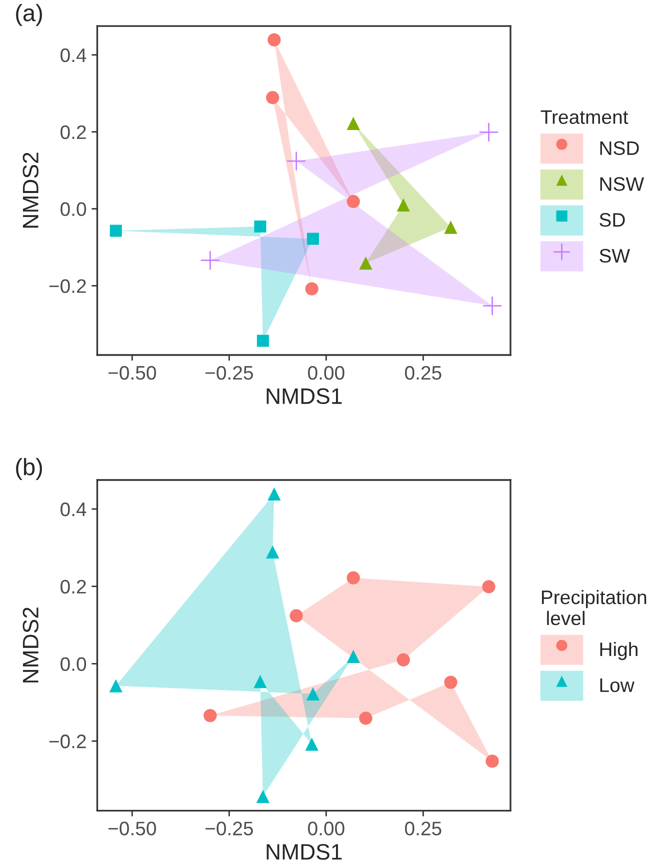 The width and height of the screenshot is (657, 868). I want to click on legend-label: SW, so click(615, 255).